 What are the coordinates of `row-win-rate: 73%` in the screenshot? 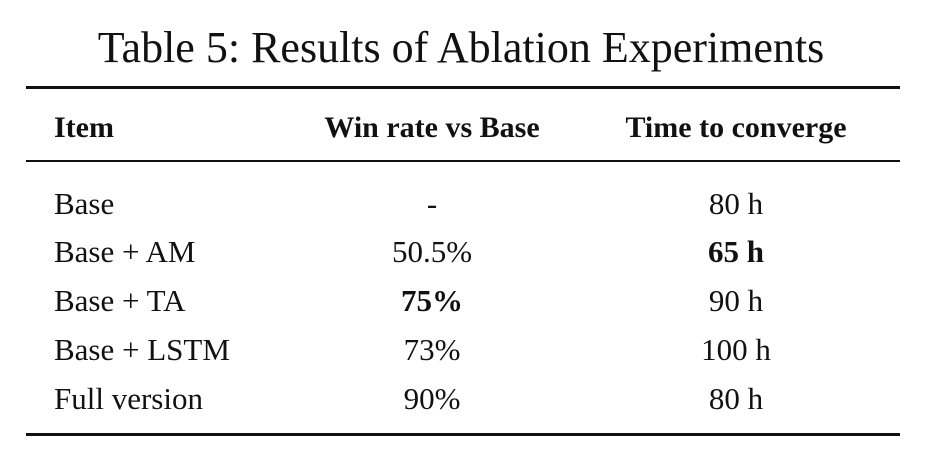 It's located at (432, 349).